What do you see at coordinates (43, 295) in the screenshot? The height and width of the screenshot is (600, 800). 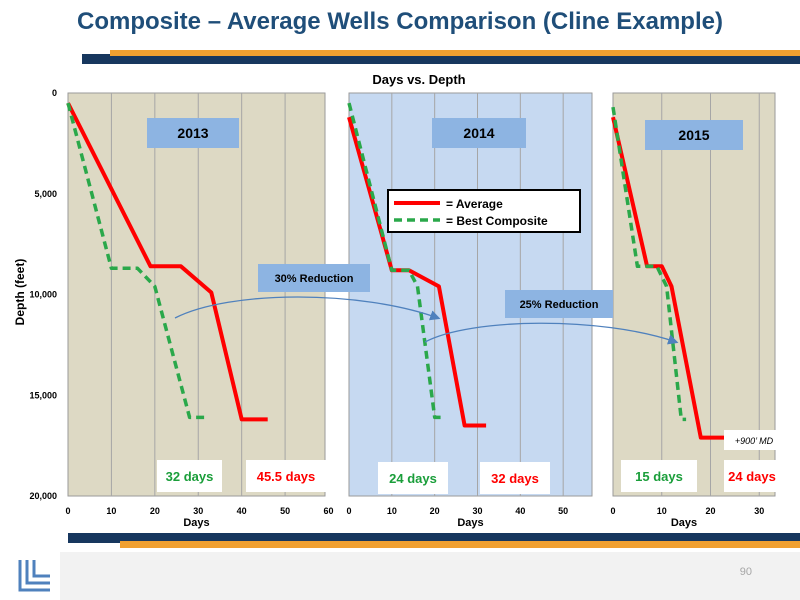 I see `y-tick-label: 10,000` at bounding box center [43, 295].